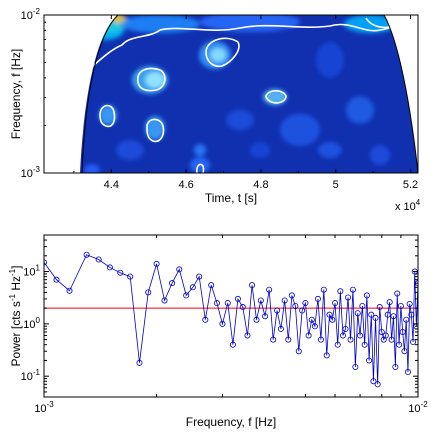  What do you see at coordinates (16, 94) in the screenshot?
I see `top-y-axis-label: Frequency, f [Hz]` at bounding box center [16, 94].